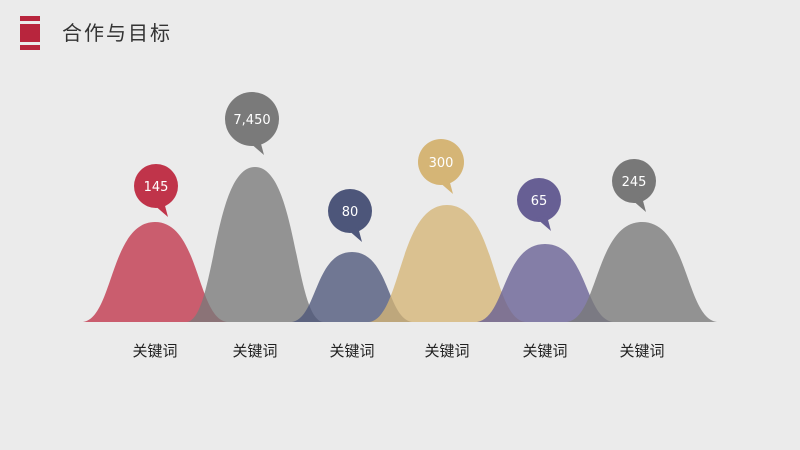  Describe the element at coordinates (30, 18) in the screenshot. I see `logo-bar-top` at that location.